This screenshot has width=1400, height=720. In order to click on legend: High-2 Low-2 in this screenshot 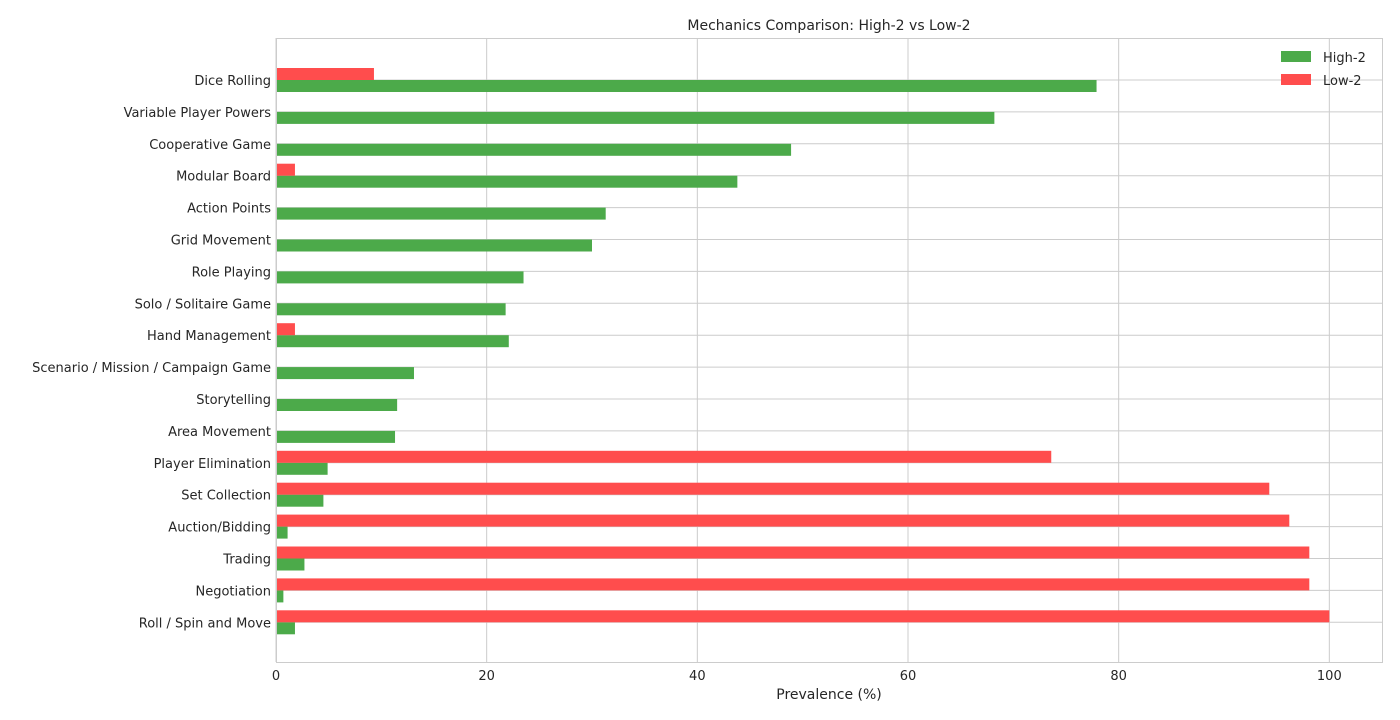, I will do `click(1323, 70)`.